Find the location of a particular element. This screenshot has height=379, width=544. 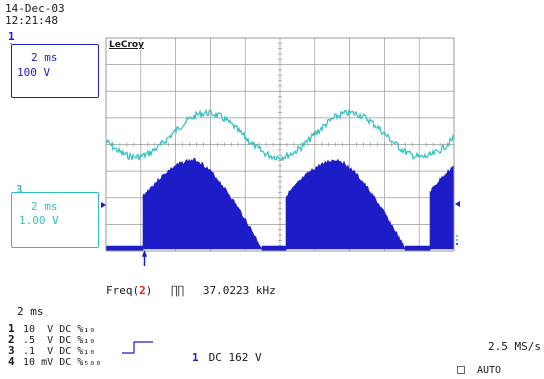

channel-row-number: 2 is located at coordinates (11, 339).